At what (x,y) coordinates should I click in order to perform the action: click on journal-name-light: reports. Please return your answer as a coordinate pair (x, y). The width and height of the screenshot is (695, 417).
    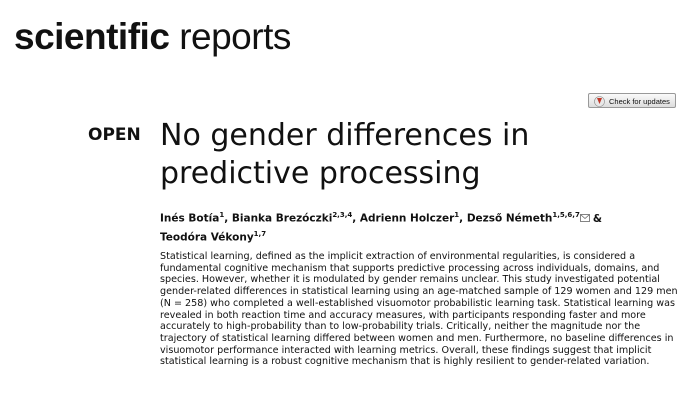
    Looking at the image, I should click on (235, 36).